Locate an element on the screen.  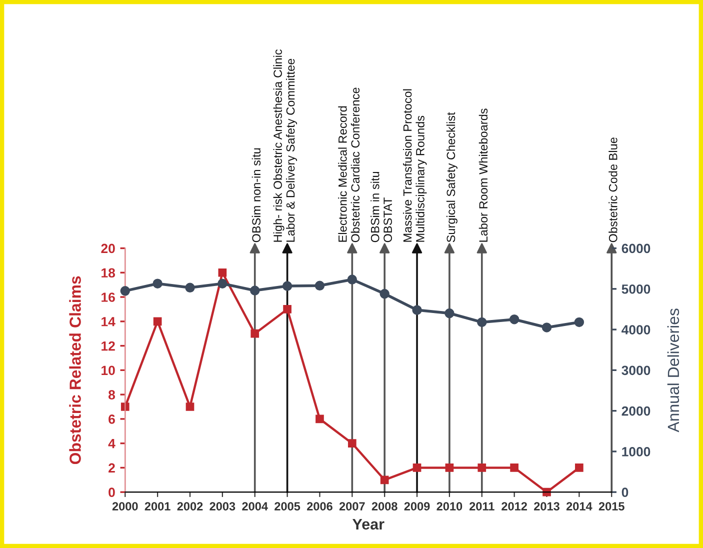
y-tick-label: 20 is located at coordinates (108, 249).